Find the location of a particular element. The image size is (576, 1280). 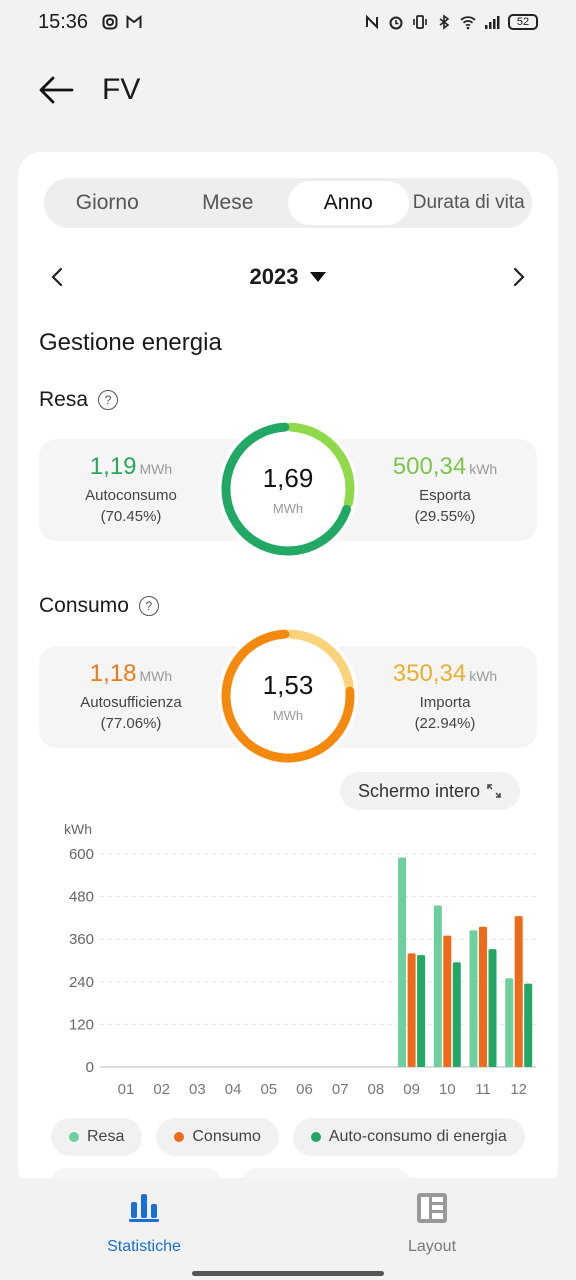

layout-icon is located at coordinates (432, 1208).